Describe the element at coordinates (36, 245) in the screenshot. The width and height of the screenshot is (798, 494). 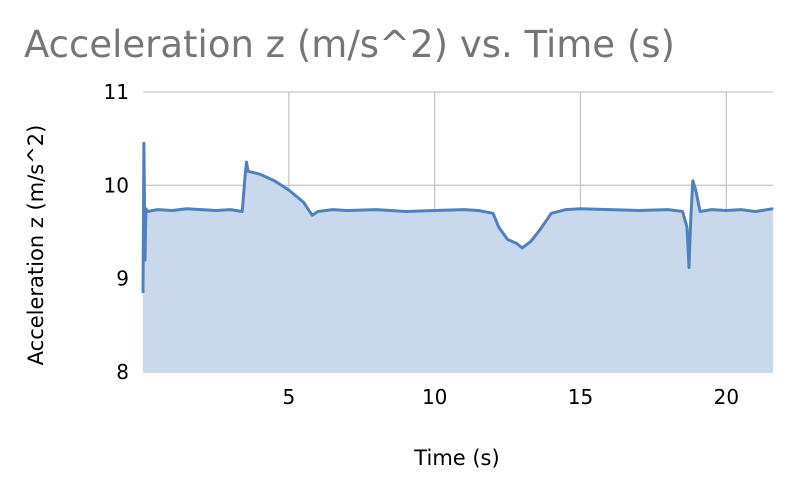
I see `y-axis-title: Acceleration z (m/s^2)` at that location.